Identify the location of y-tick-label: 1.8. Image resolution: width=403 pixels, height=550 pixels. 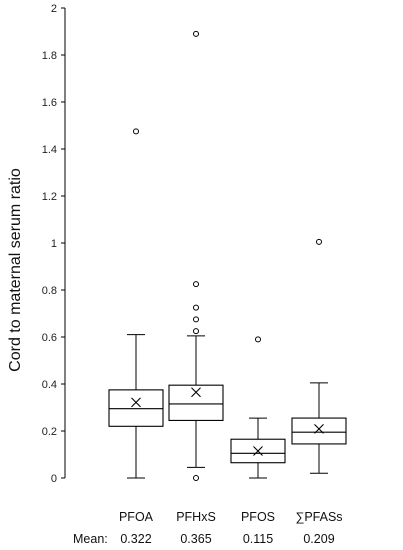
(49, 56).